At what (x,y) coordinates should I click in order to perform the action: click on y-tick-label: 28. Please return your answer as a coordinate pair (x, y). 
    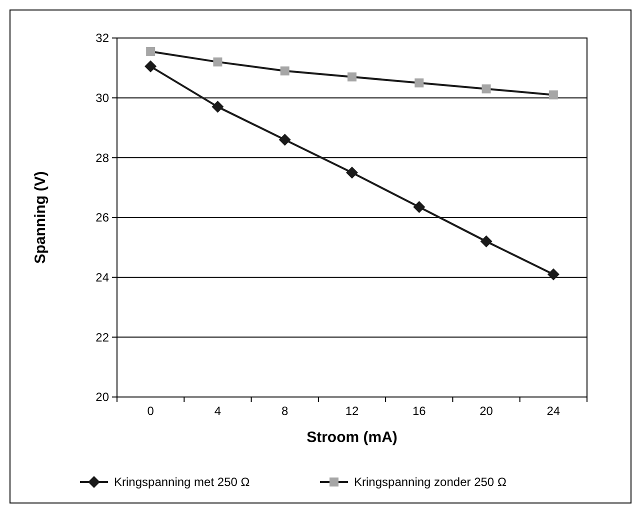
    Looking at the image, I should click on (103, 157).